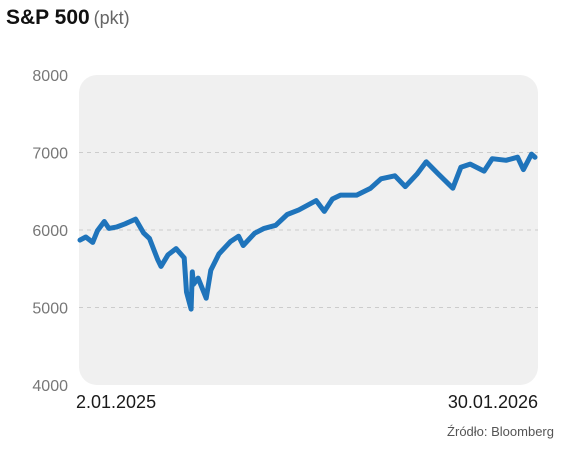 This screenshot has width=564, height=452. I want to click on y-tick-label: 4000, so click(50, 386).